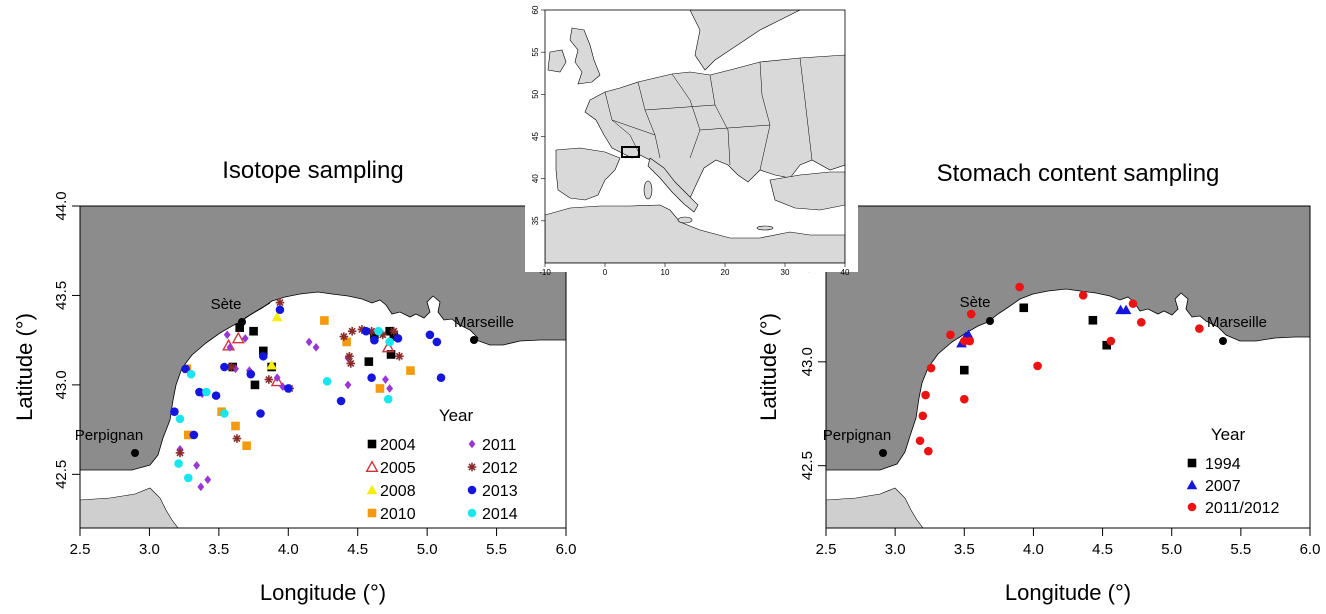 The width and height of the screenshot is (1326, 614). Describe the element at coordinates (665, 272) in the screenshot. I see `inset-x-tick-label: 10` at that location.